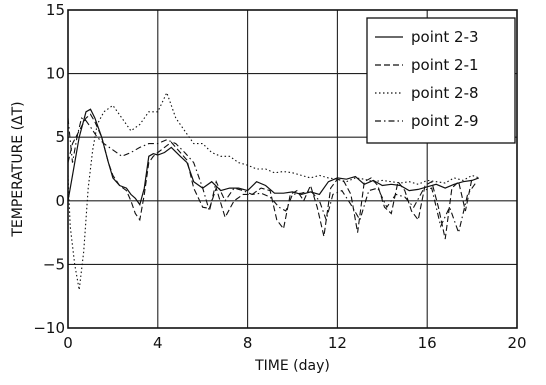 The width and height of the screenshot is (546, 385). What do you see at coordinates (516, 343) in the screenshot?
I see `x-tick-label: 20` at bounding box center [516, 343].